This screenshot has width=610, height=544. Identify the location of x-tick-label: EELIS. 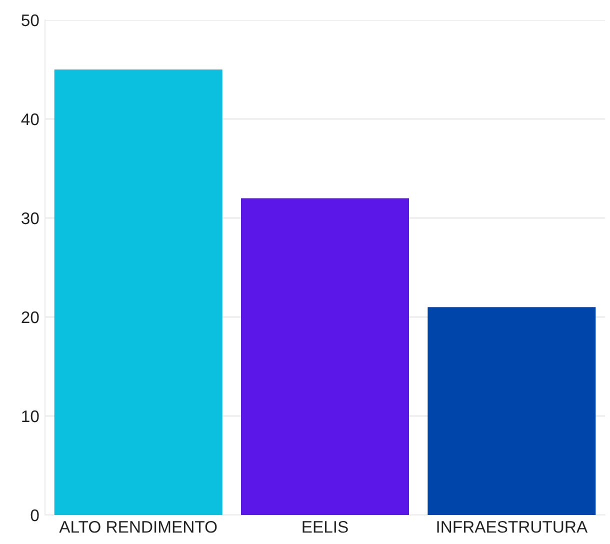
(325, 526).